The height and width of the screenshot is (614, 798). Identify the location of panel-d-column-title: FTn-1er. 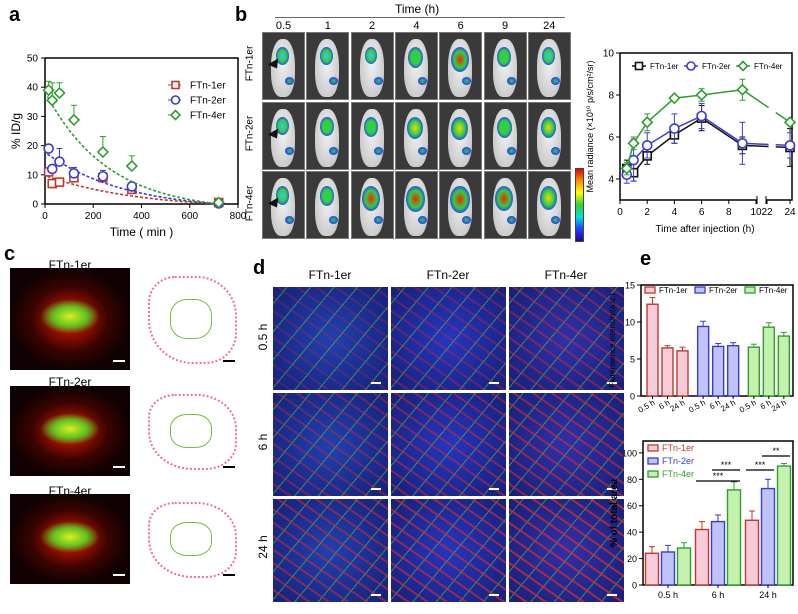
(330, 275).